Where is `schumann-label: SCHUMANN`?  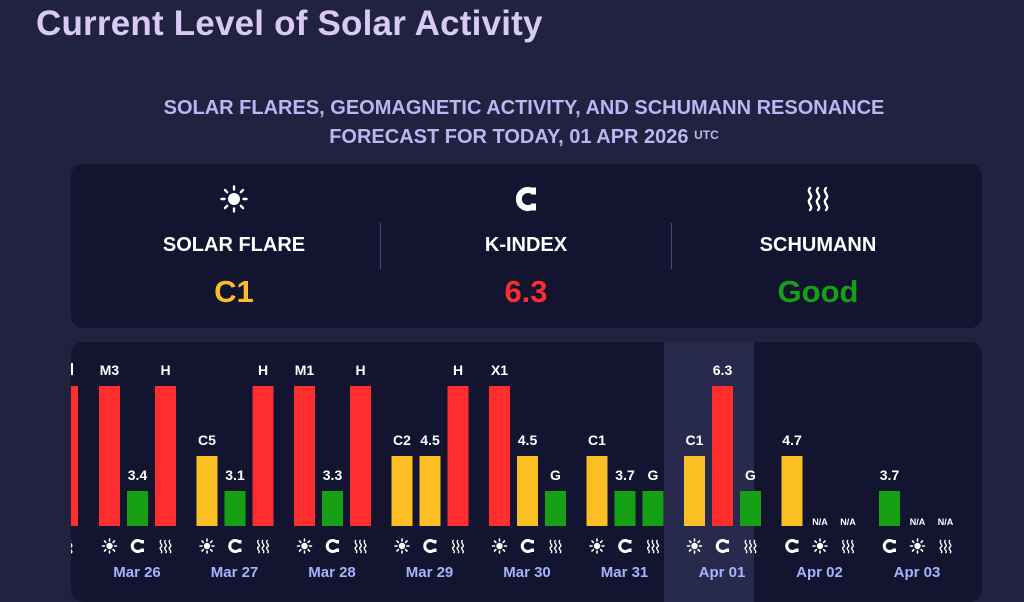 schumann-label: SCHUMANN is located at coordinates (818, 245).